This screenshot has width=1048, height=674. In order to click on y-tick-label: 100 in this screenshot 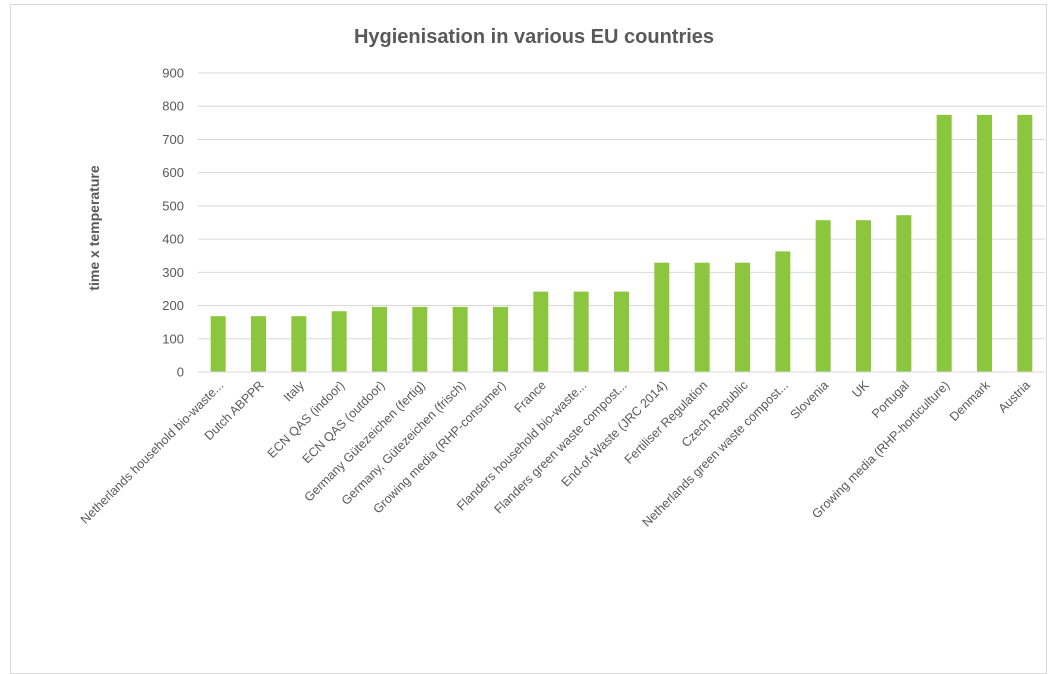, I will do `click(173, 338)`.